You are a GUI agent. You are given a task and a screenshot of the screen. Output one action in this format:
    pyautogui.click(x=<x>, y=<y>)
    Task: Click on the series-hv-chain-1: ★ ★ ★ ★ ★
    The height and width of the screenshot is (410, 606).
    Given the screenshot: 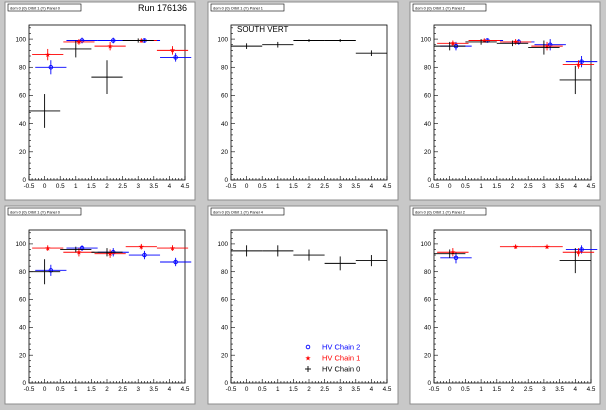 What is the action you would take?
    pyautogui.click(x=516, y=53)
    